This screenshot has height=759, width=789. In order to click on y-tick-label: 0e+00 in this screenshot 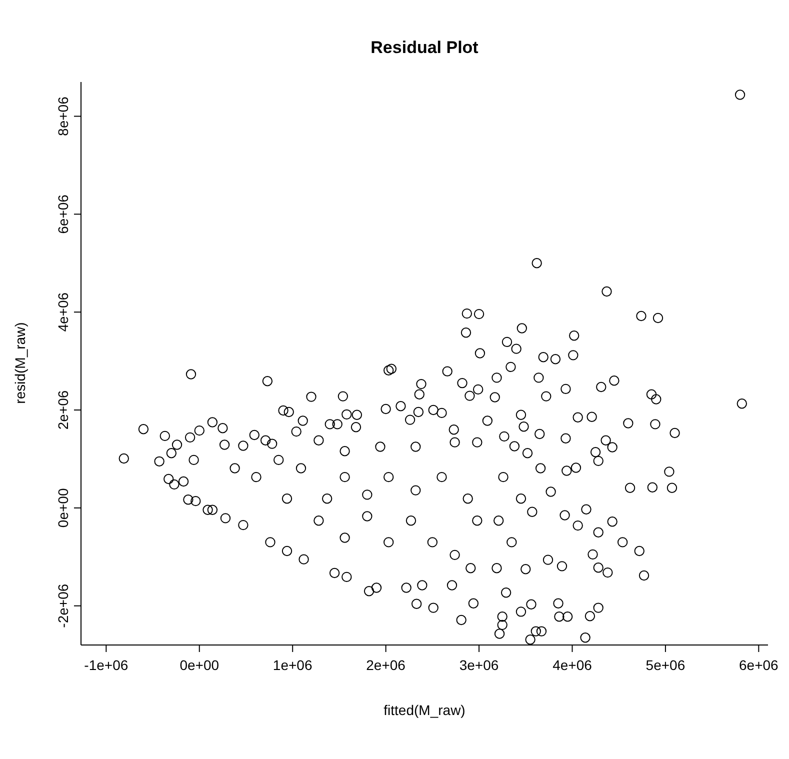, I will do `click(63, 508)`.